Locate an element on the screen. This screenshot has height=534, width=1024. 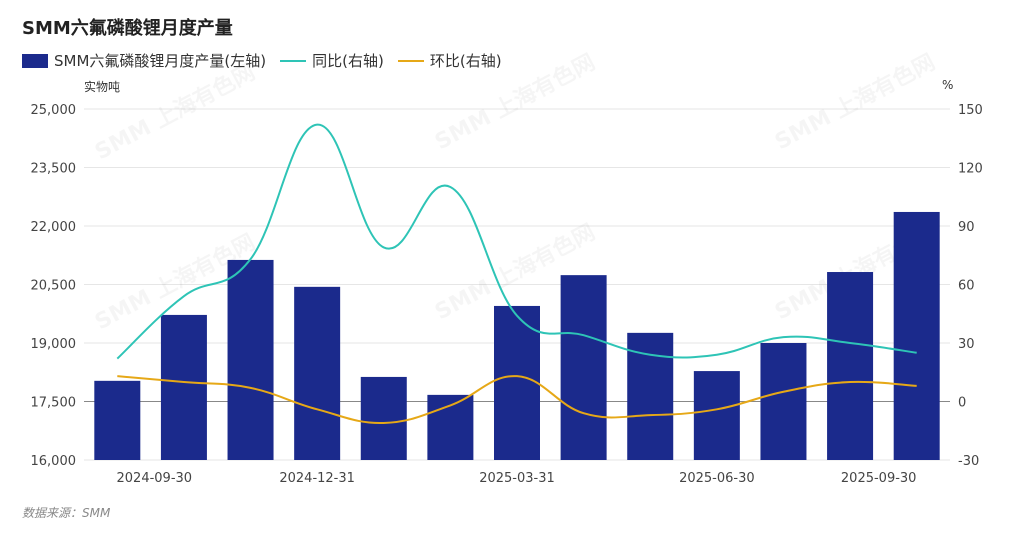
y-left-tick-label: 25,000 is located at coordinates (54, 110).